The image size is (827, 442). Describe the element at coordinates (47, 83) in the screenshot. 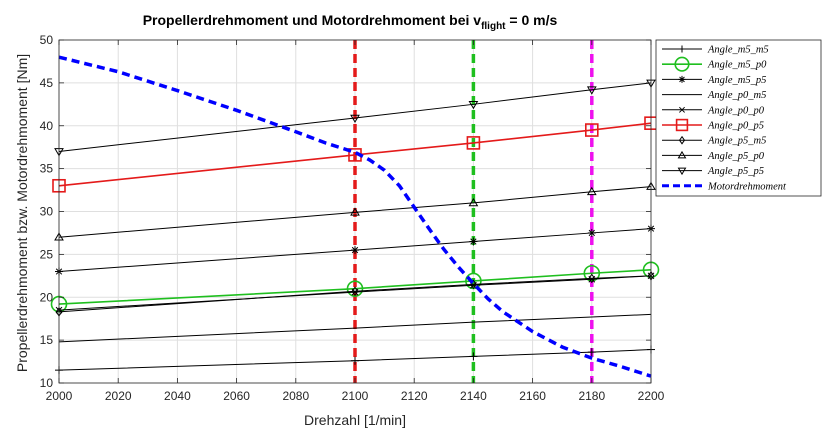

I see `y-tick-label: 45` at that location.